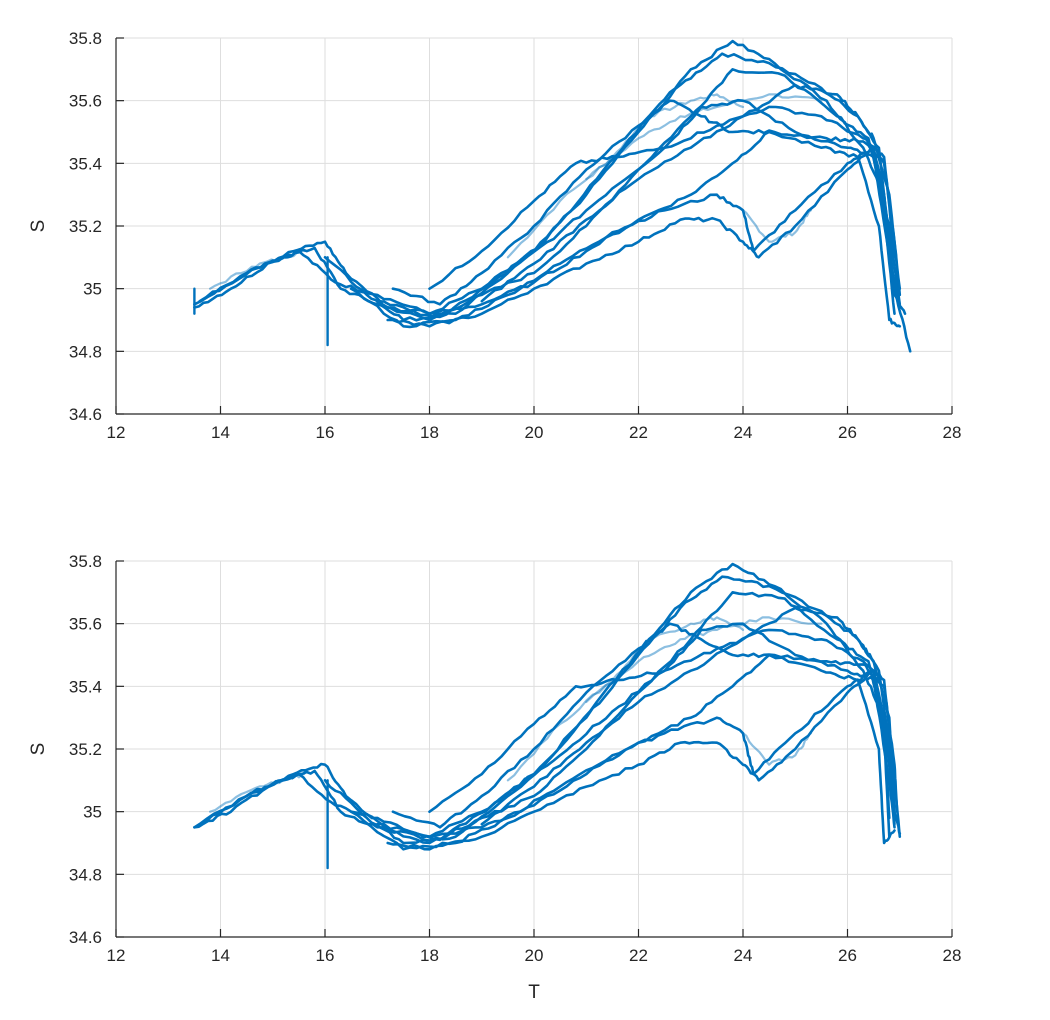 This screenshot has height=1020, width=1050. Describe the element at coordinates (38, 226) in the screenshot. I see `y-axis-label-top: S` at that location.